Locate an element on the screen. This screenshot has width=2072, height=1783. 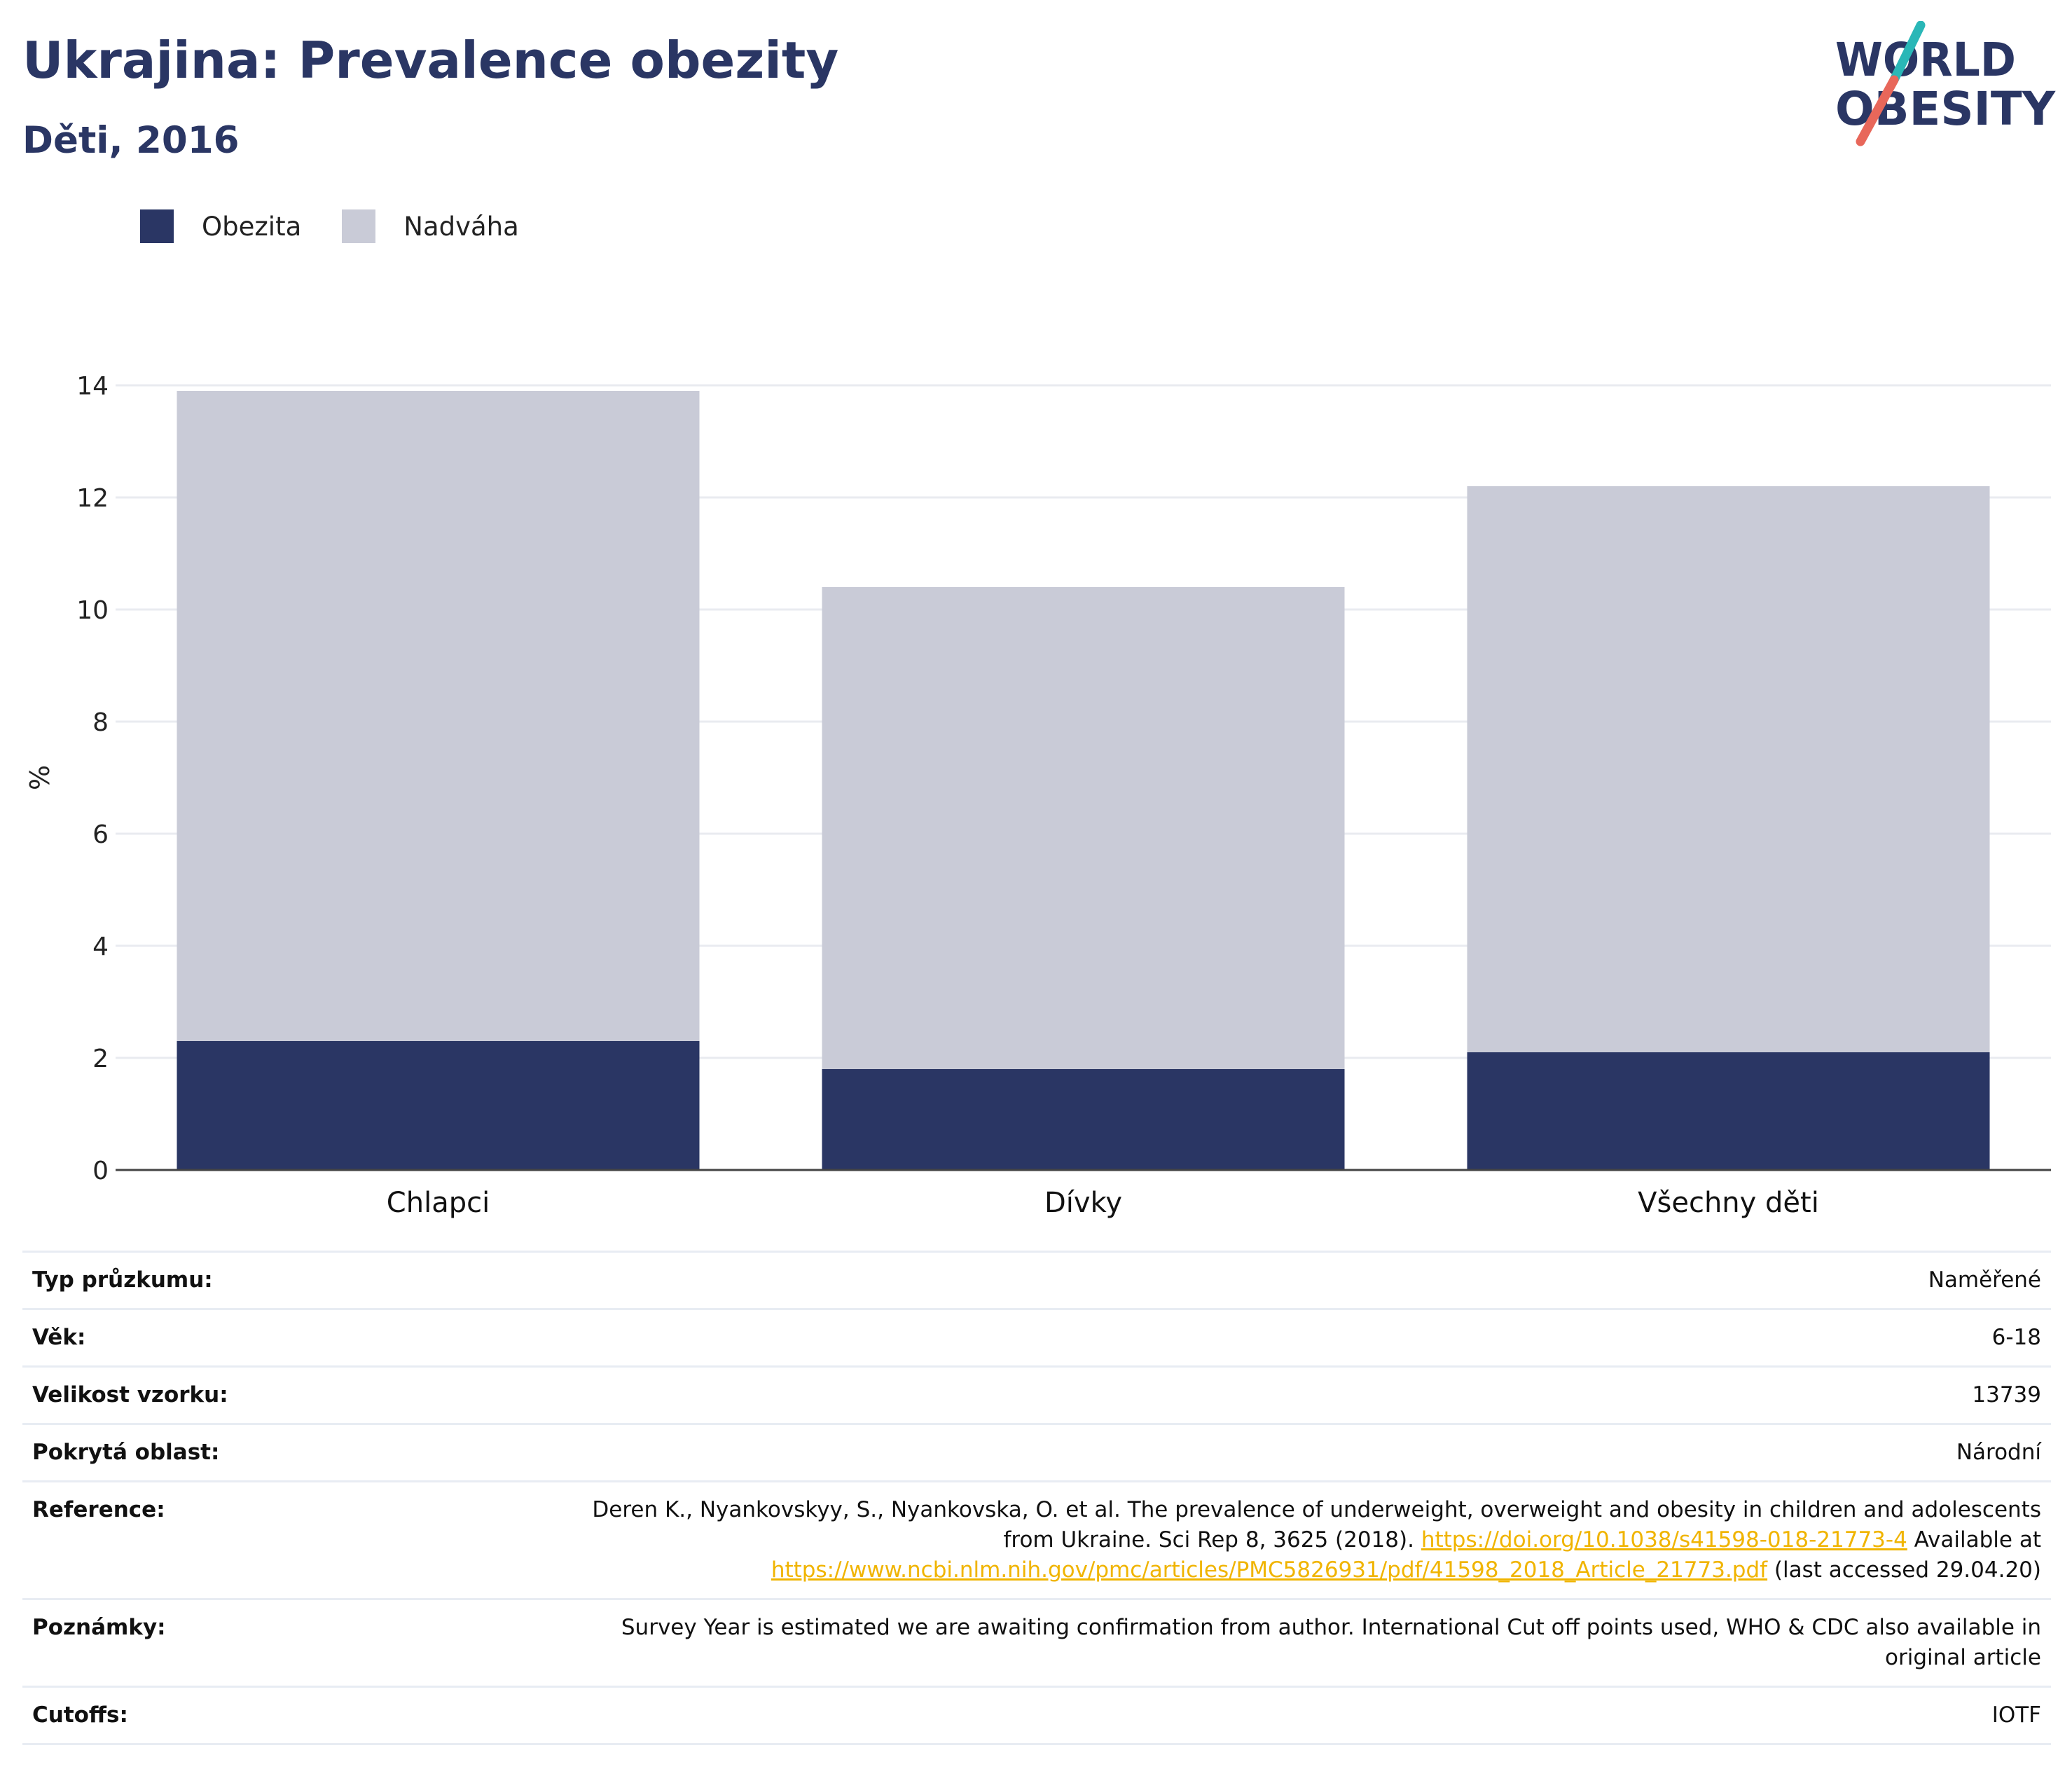
info-value: Naměřené is located at coordinates (1985, 1280).